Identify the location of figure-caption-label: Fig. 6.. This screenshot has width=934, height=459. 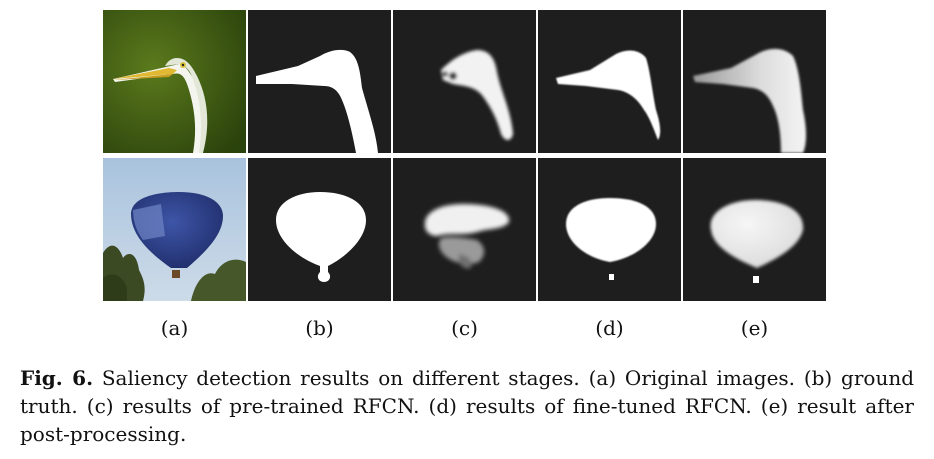
(57, 378).